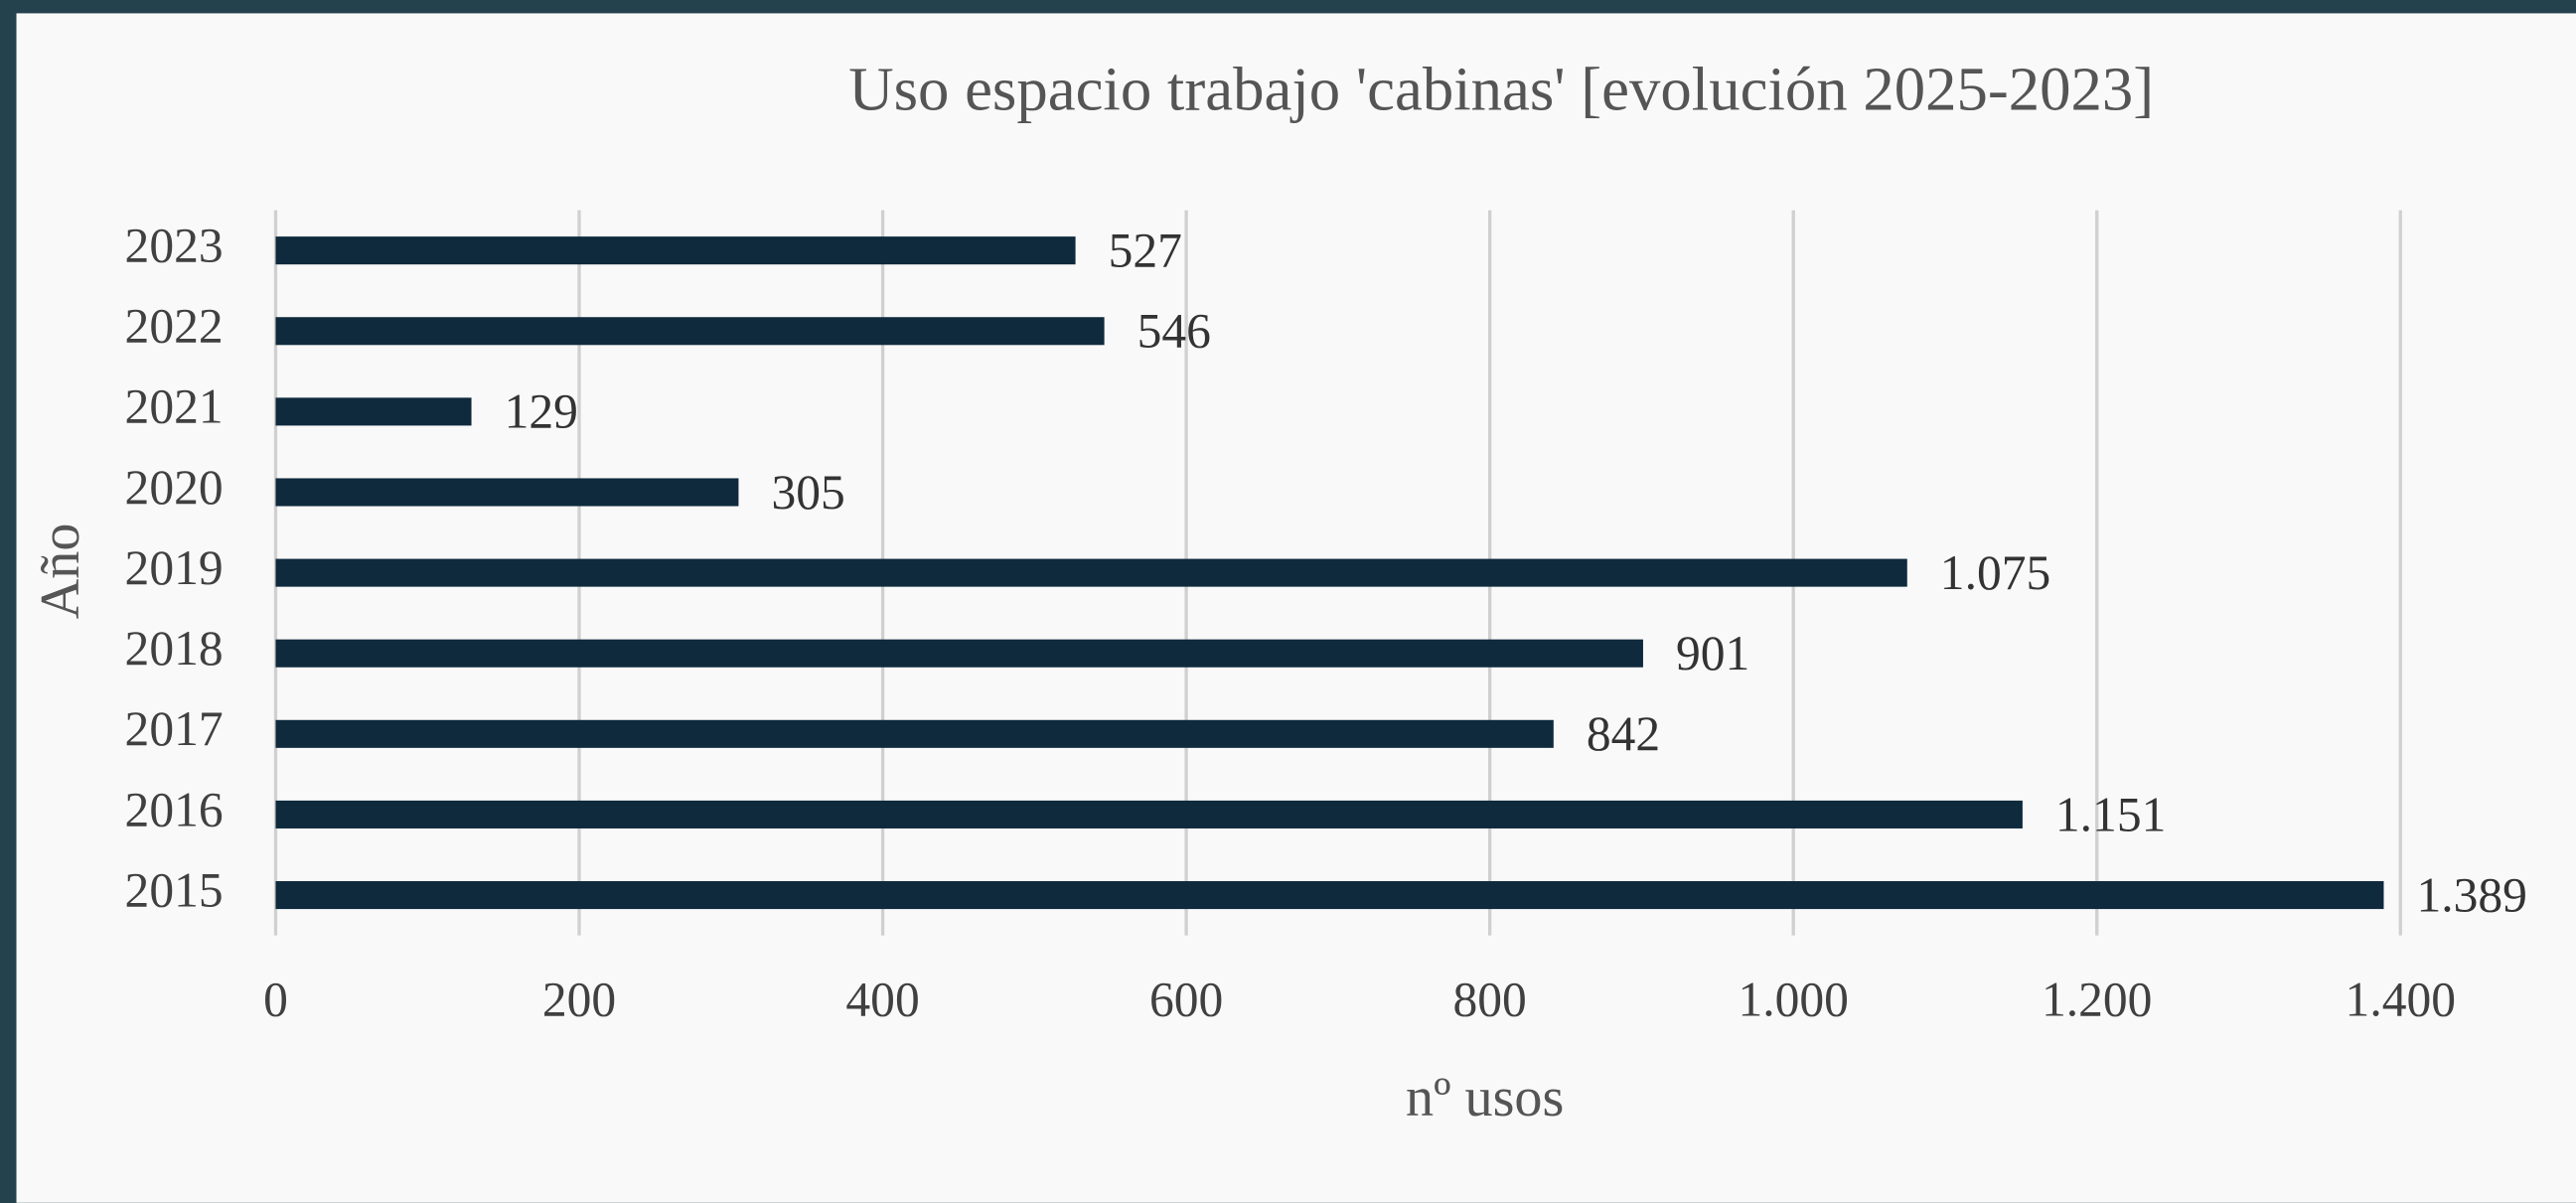  Describe the element at coordinates (882, 999) in the screenshot. I see `x-tick-label: 400` at that location.